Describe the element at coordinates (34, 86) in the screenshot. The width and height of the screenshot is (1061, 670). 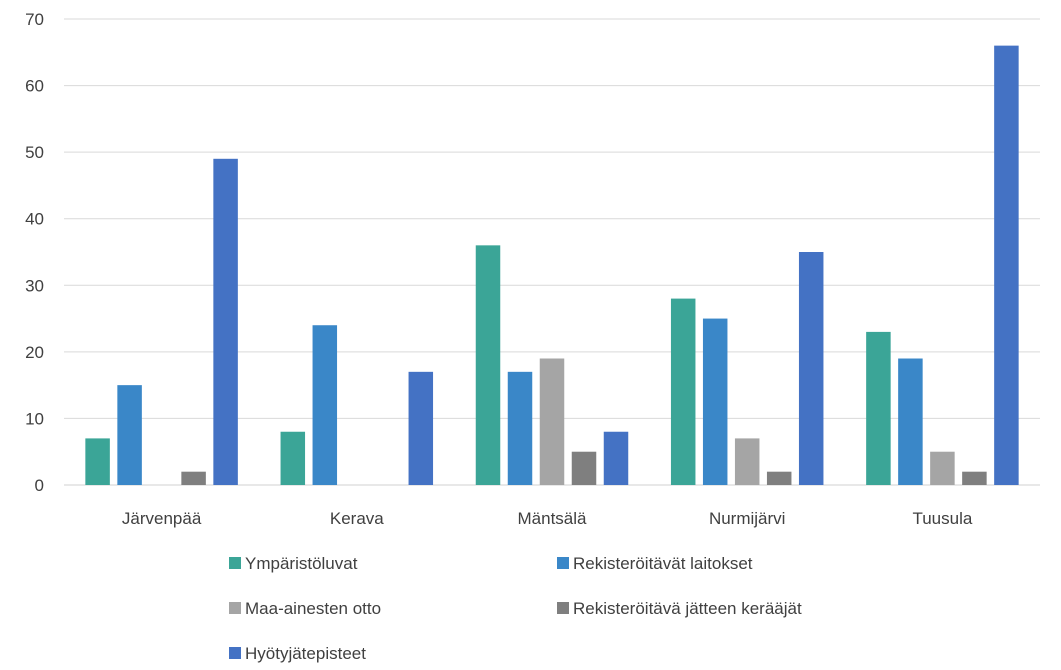
I see `y-tick-label: 60` at that location.